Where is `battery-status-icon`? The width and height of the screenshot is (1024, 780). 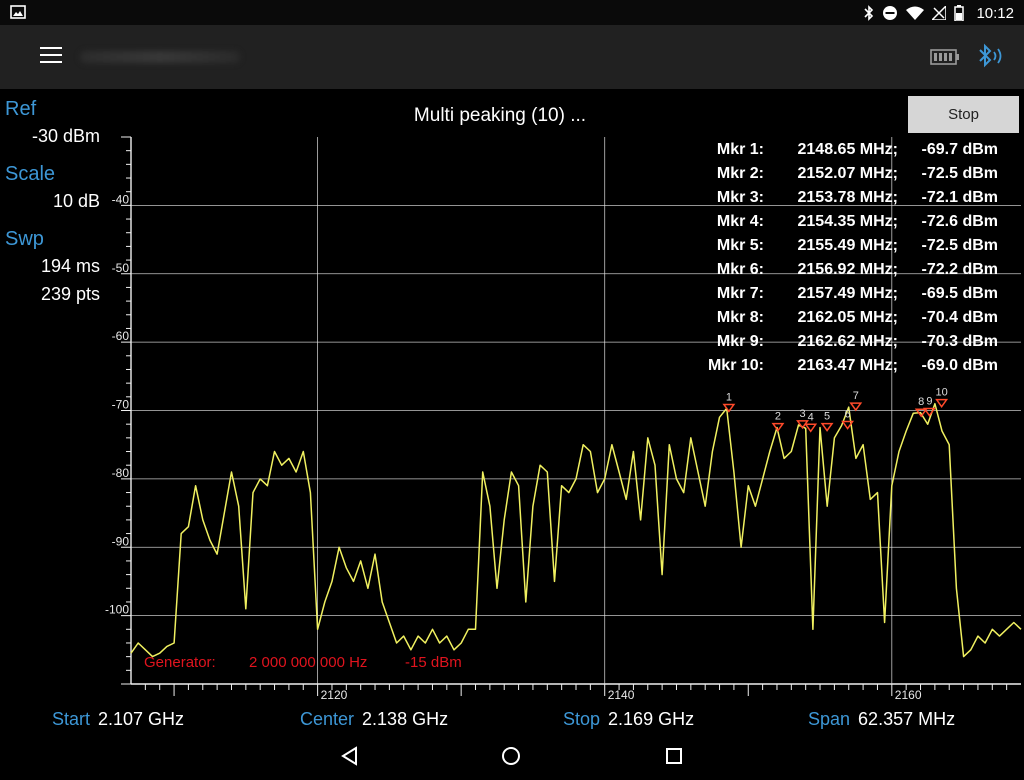 battery-status-icon is located at coordinates (959, 13).